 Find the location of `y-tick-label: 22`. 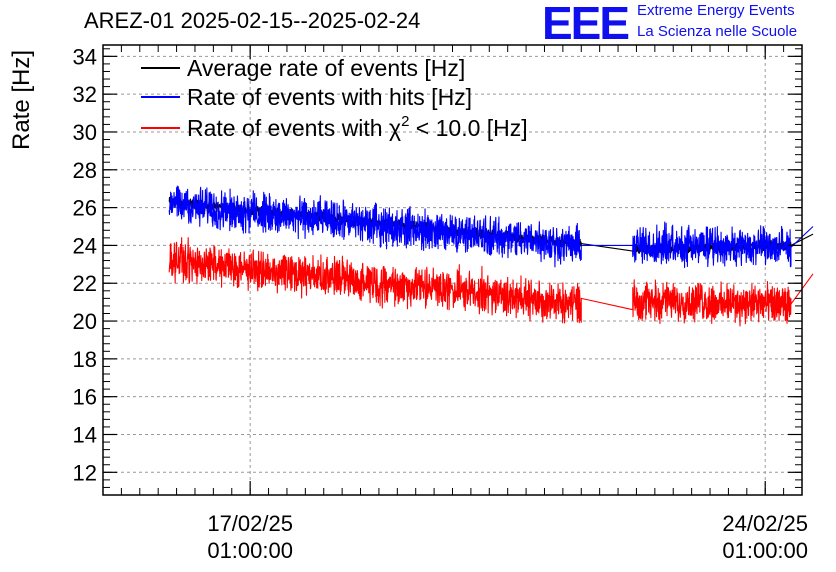

y-tick-label: 22 is located at coordinates (85, 283).